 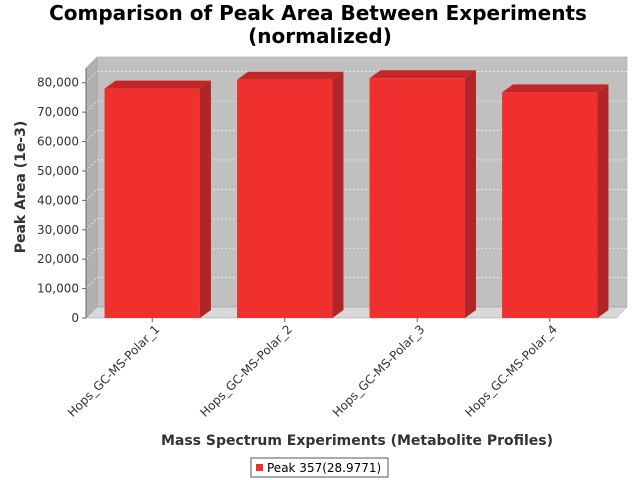 What do you see at coordinates (58, 142) in the screenshot?
I see `y-tick-label: 60,000` at bounding box center [58, 142].